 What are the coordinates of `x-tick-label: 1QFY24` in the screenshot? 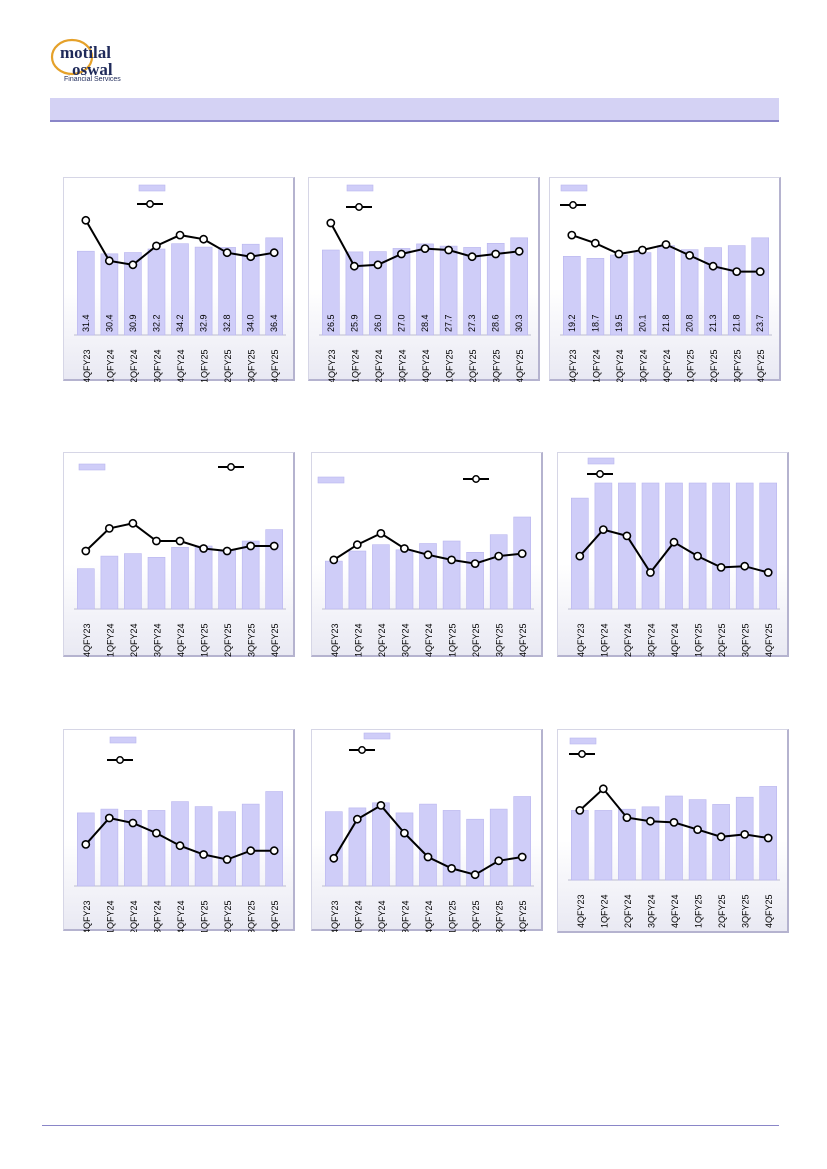 It's located at (110, 365).